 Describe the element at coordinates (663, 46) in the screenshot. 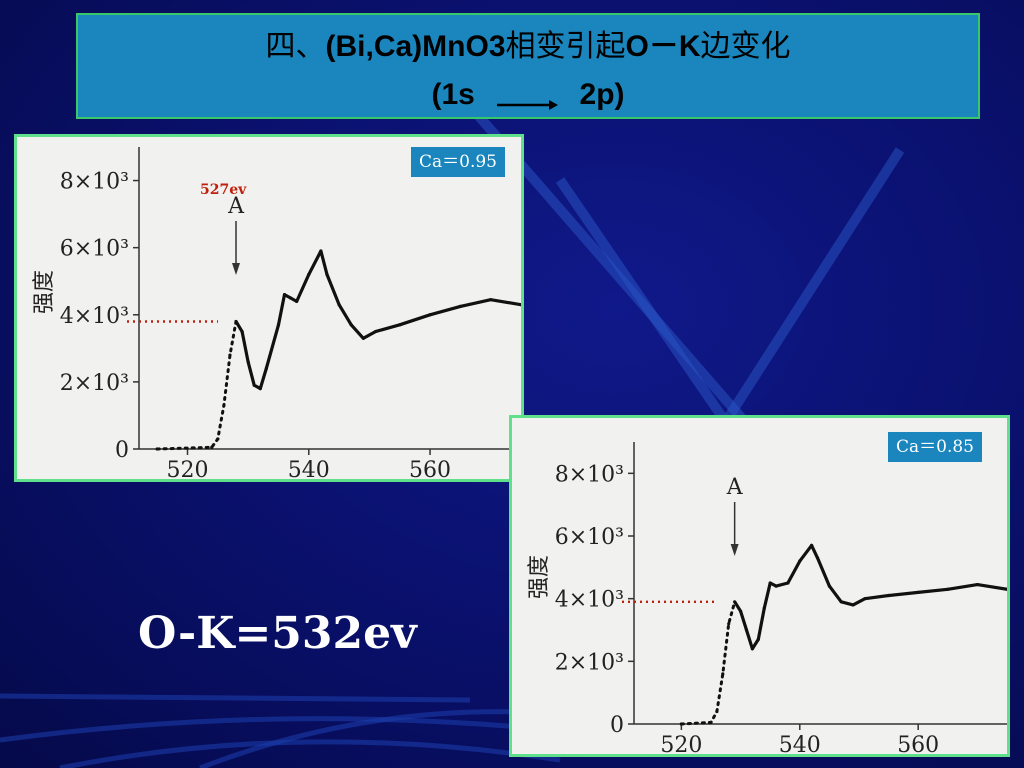

I see `title-edge: O－K` at that location.